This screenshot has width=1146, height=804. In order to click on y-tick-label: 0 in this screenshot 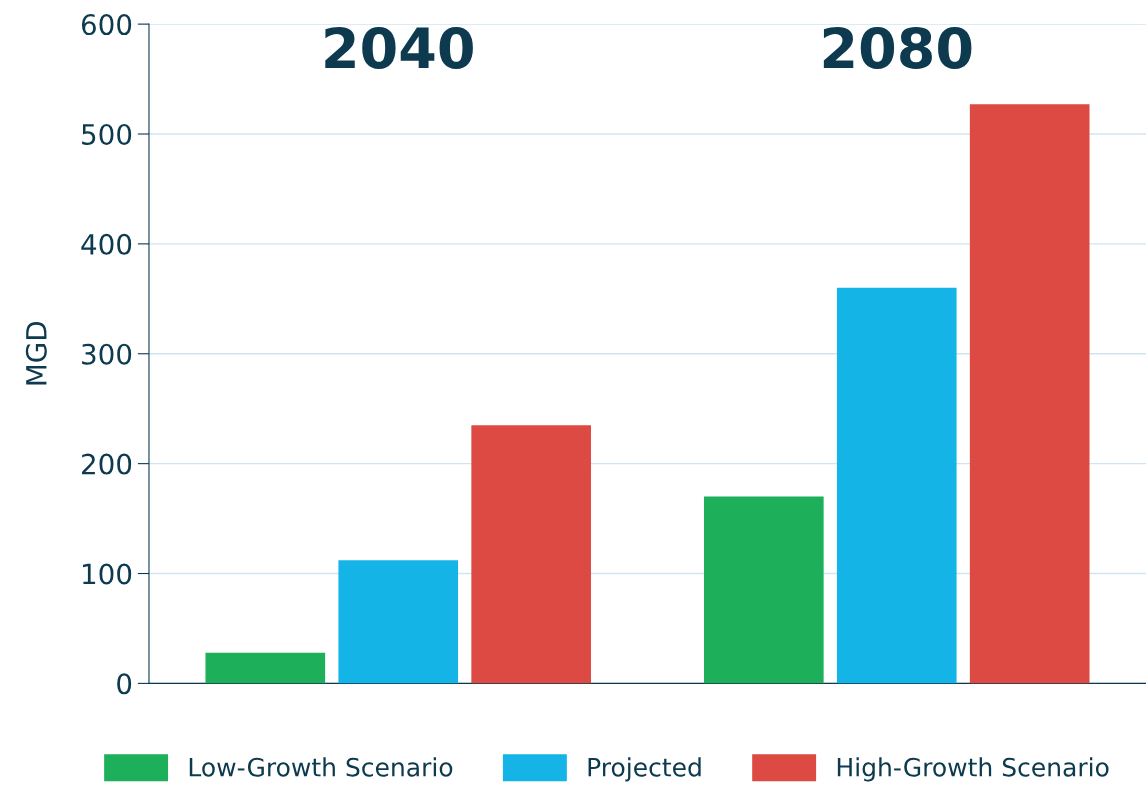, I will do `click(124, 684)`.